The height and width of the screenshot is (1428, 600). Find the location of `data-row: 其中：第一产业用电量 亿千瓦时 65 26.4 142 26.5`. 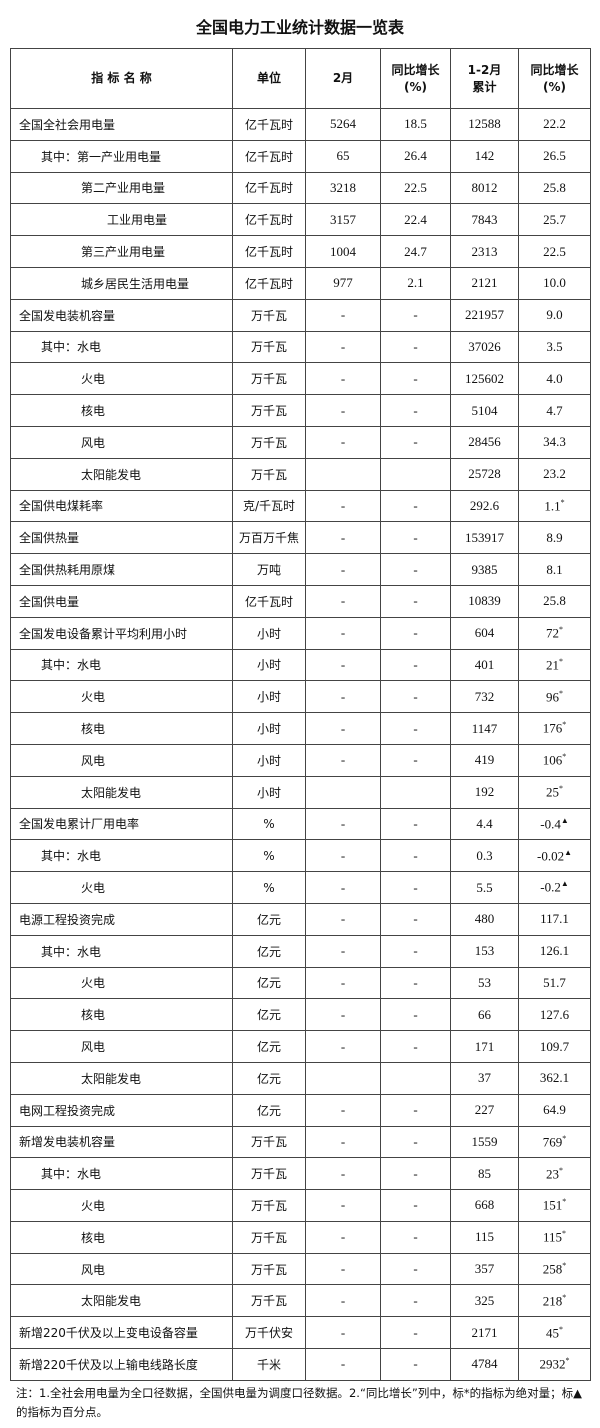

data-row: 其中：第一产业用电量 亿千瓦时 65 26.4 142 26.5 is located at coordinates (300, 156).